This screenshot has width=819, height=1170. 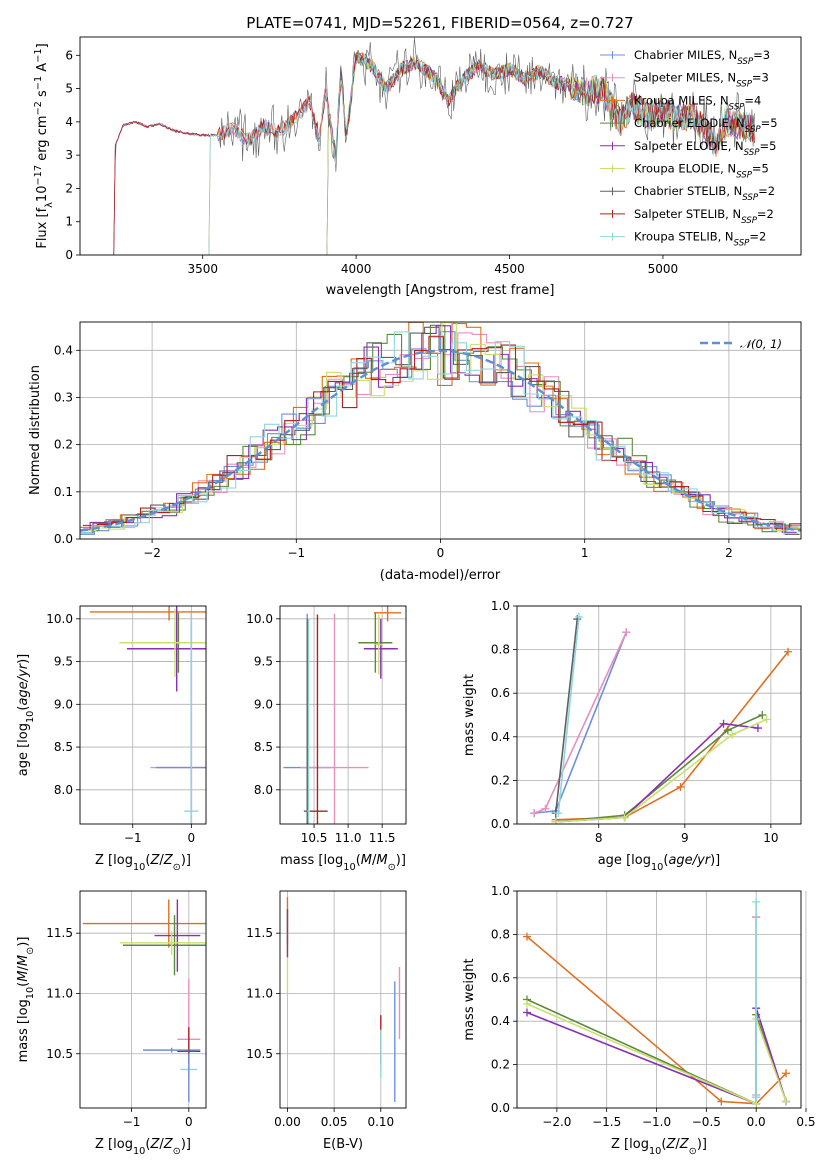 What do you see at coordinates (585, 553) in the screenshot?
I see `x-tick-label: 1` at bounding box center [585, 553].